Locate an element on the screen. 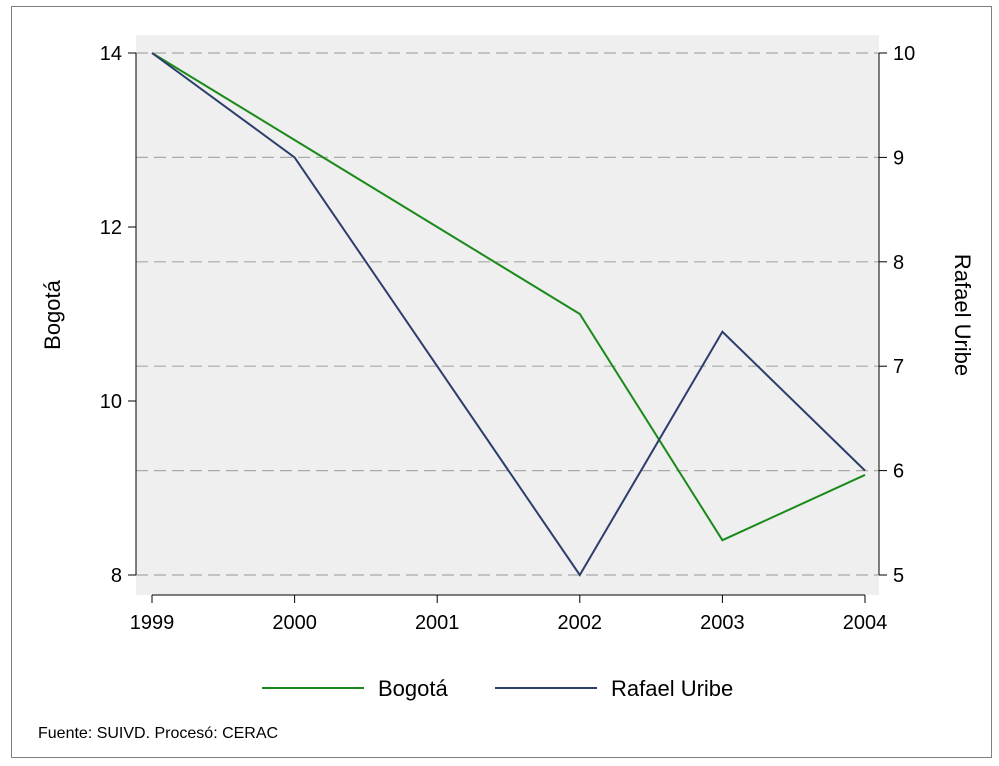  x-tick-label-2003: 2003 is located at coordinates (722, 623).